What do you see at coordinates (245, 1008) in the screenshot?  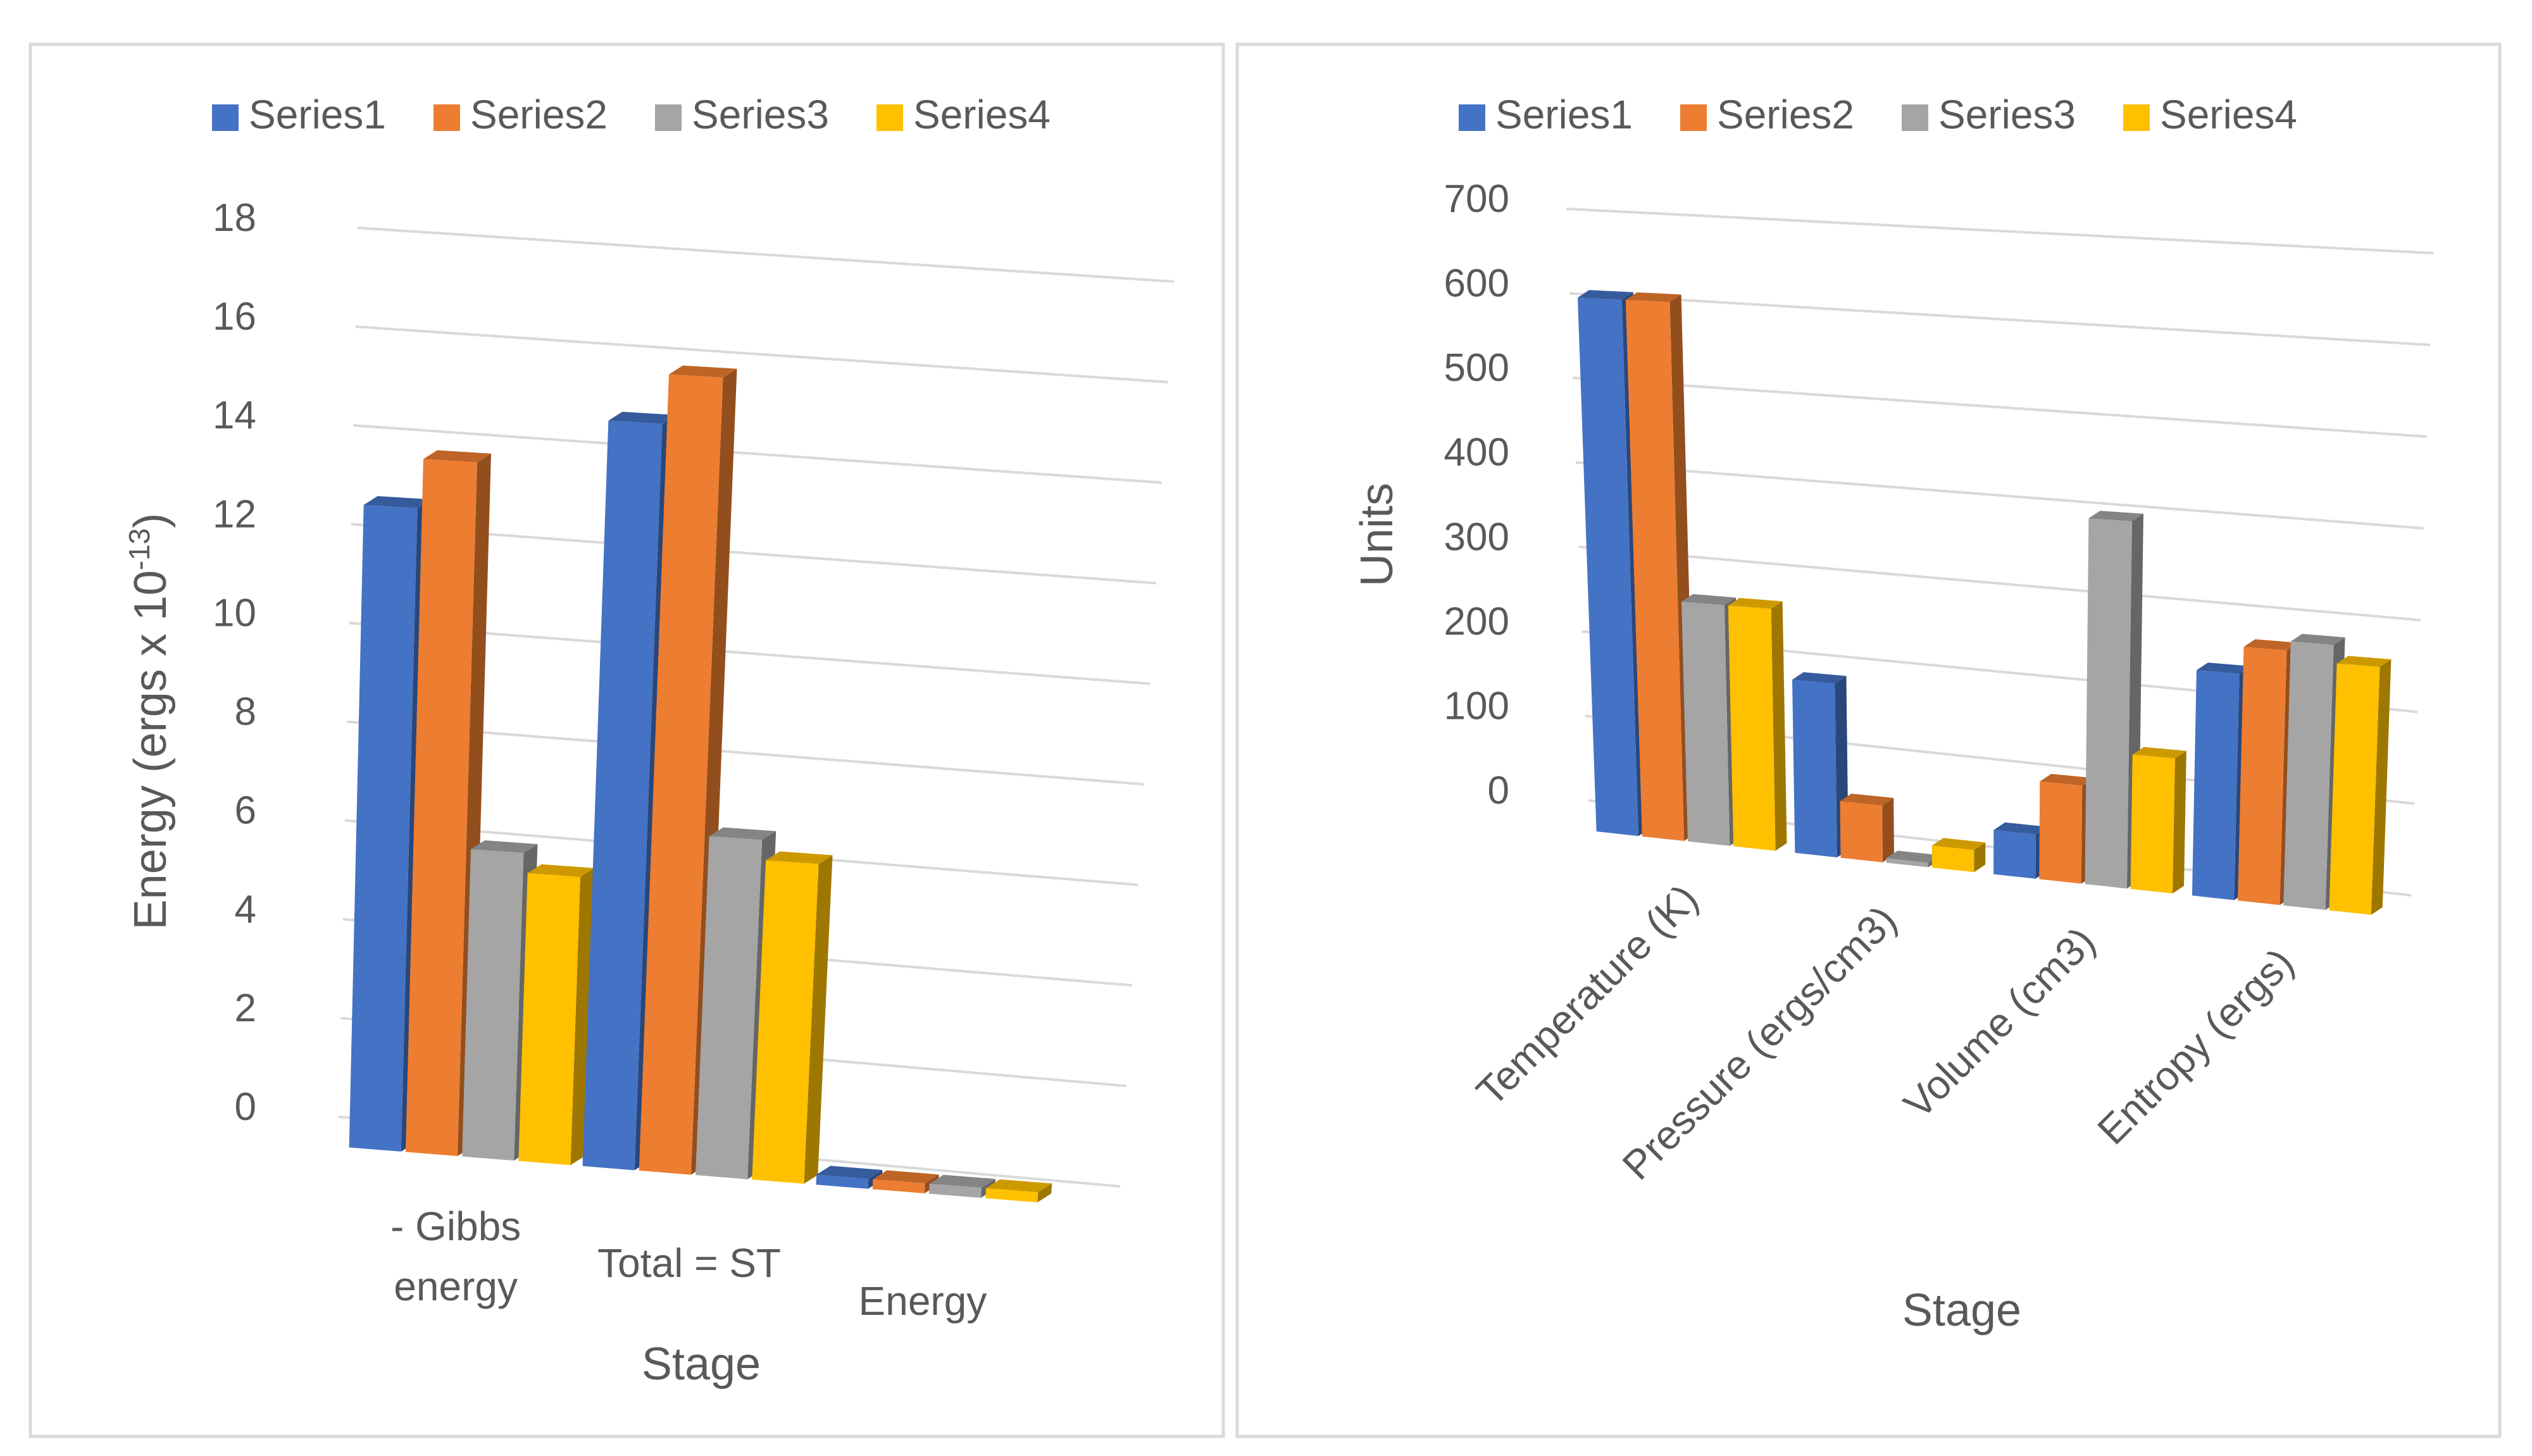 I see `y-tick-label: 2` at bounding box center [245, 1008].